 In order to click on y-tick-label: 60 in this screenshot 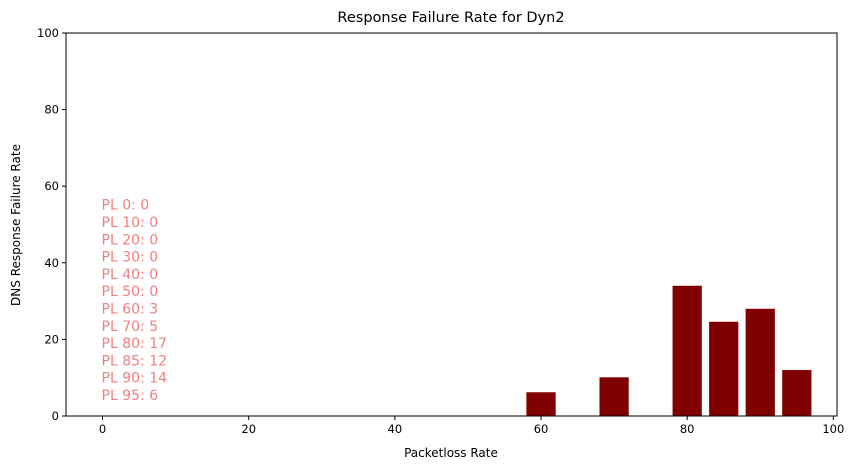, I will do `click(51, 186)`.